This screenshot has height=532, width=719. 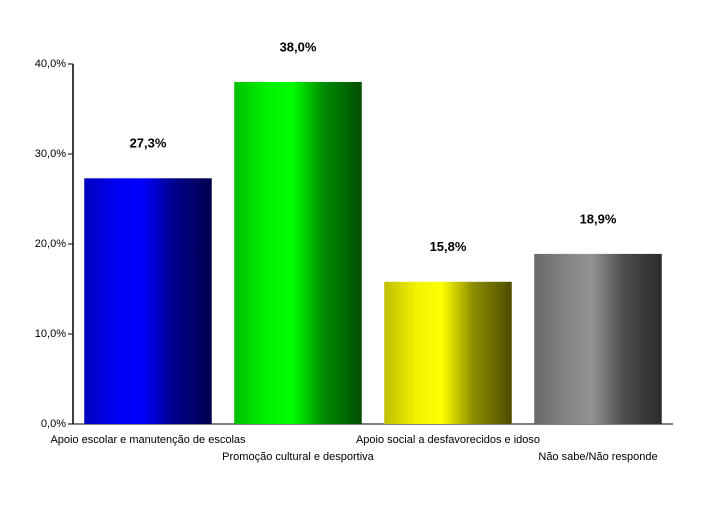 What do you see at coordinates (298, 46) in the screenshot?
I see `value-label: 38,0%` at bounding box center [298, 46].